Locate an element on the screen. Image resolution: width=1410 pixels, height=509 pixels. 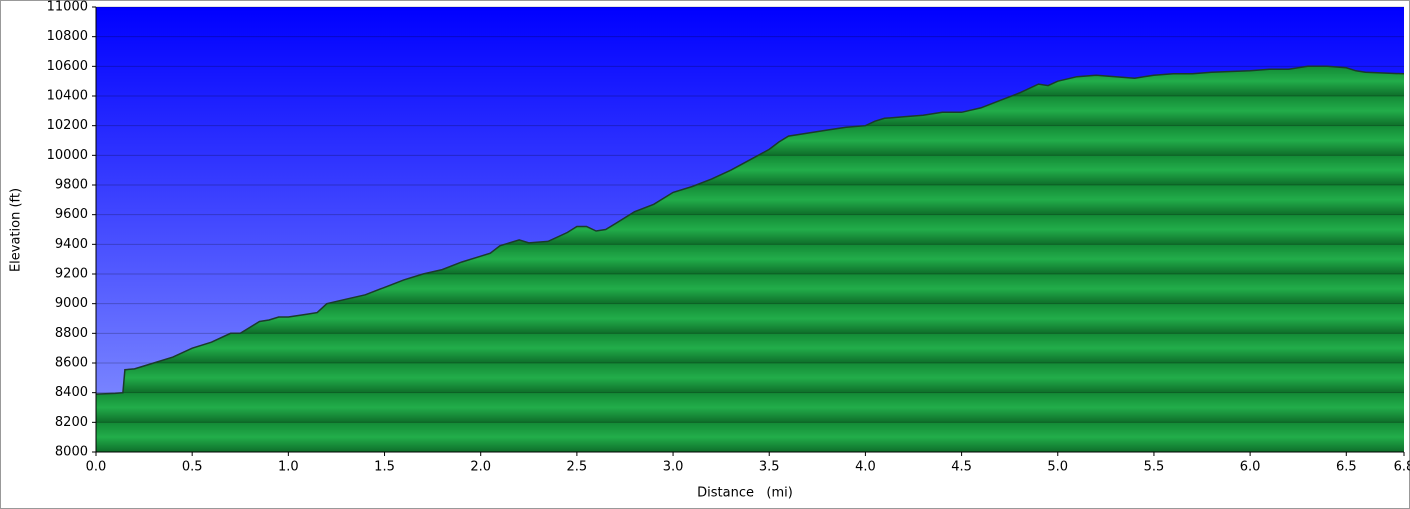
x-tick-label: 4.0 is located at coordinates (865, 467).